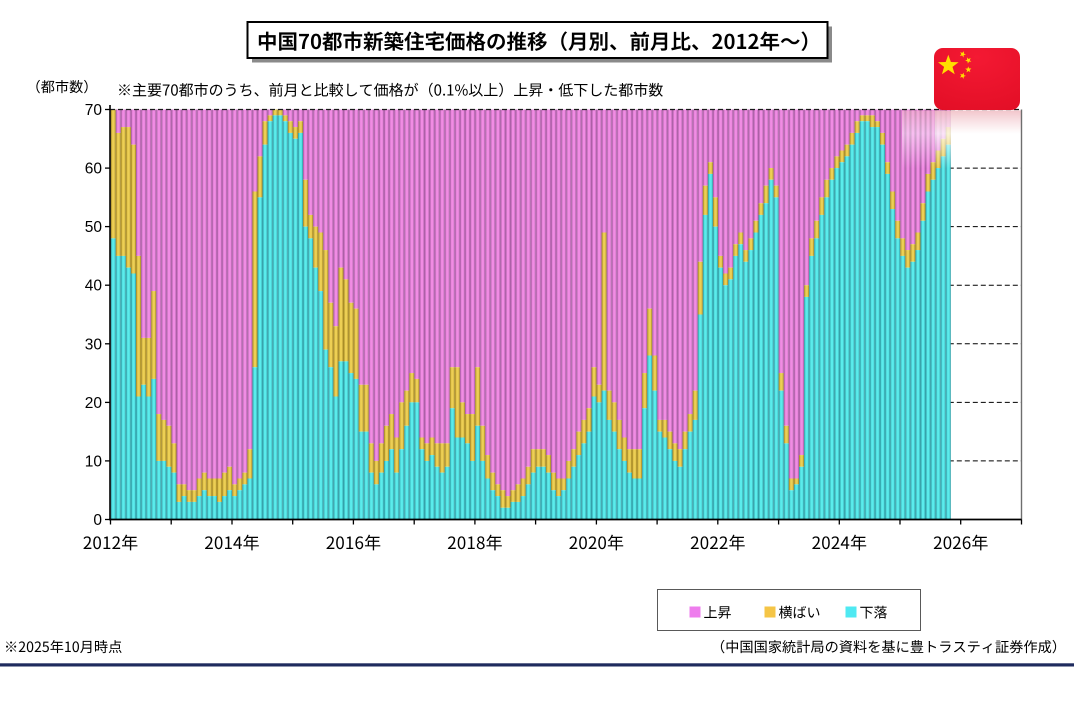 This screenshot has height=712, width=1074. Describe the element at coordinates (94, 169) in the screenshot. I see `svg-text: 60` at that location.